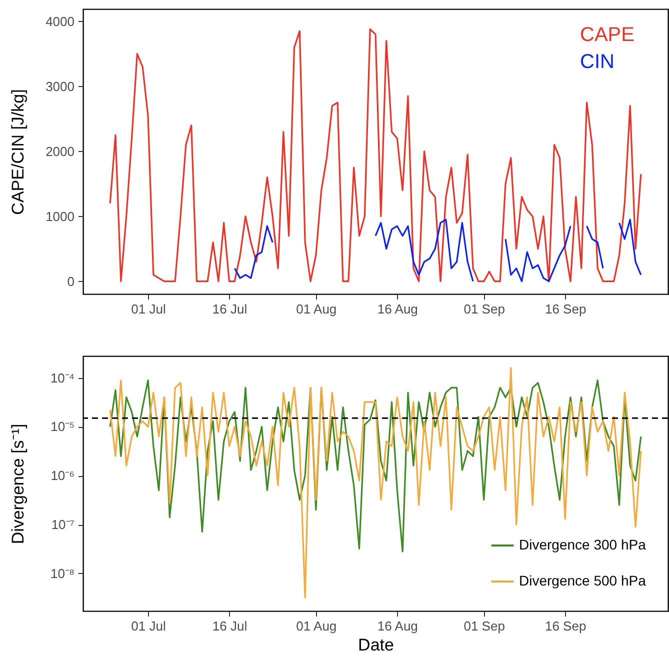 The width and height of the screenshot is (669, 671). What do you see at coordinates (63, 524) in the screenshot?
I see `y-tick-label: 10⁻⁷` at bounding box center [63, 524].